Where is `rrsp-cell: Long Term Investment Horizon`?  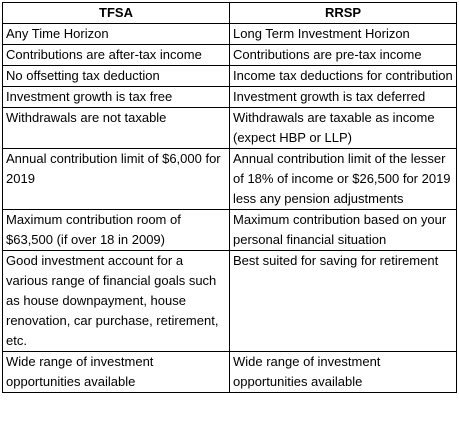 rrsp-cell: Long Term Investment Horizon is located at coordinates (343, 34).